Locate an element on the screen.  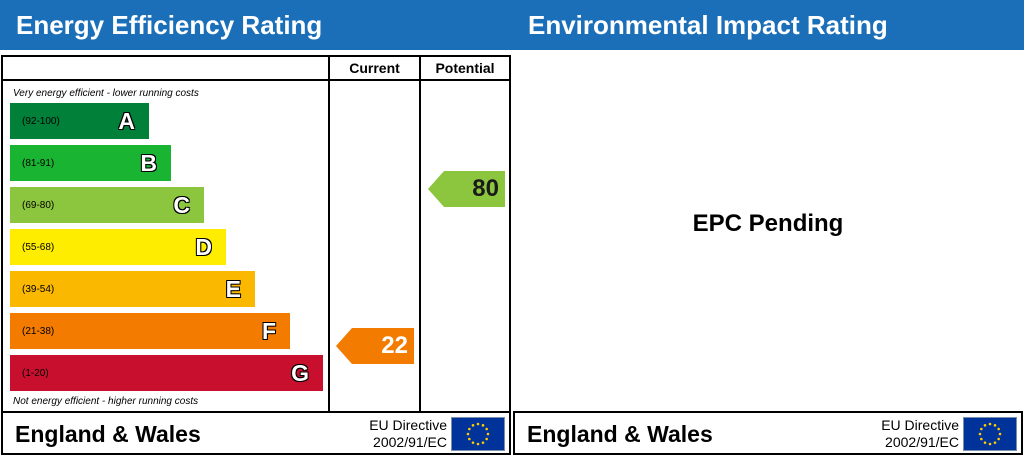
band-d: (55-68) D is located at coordinates (118, 247).